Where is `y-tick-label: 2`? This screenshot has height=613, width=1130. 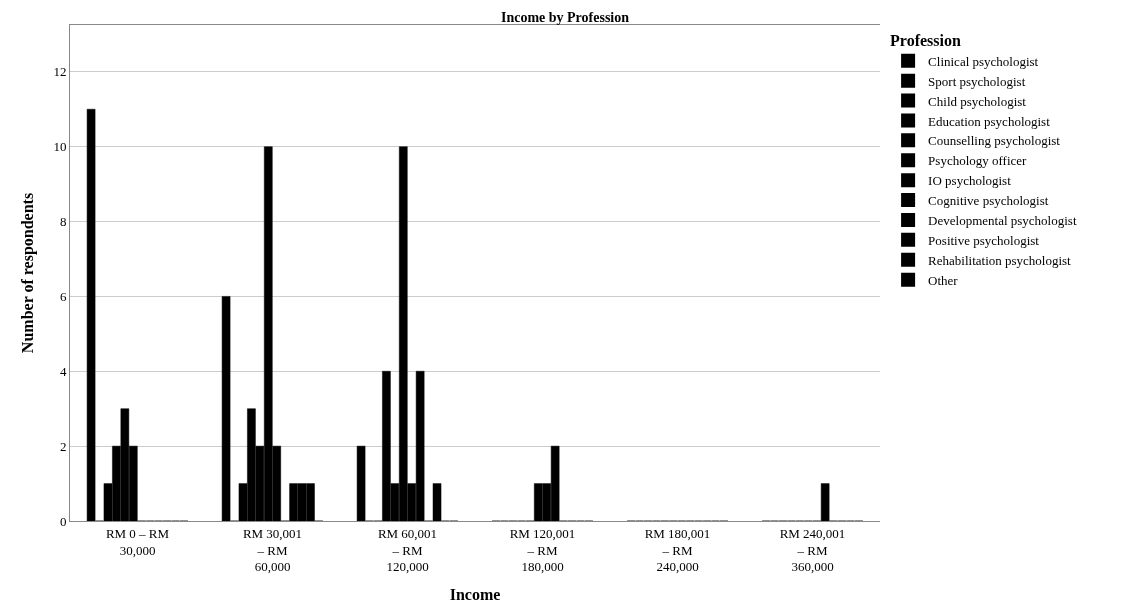 y-tick-label: 2 is located at coordinates (63, 446).